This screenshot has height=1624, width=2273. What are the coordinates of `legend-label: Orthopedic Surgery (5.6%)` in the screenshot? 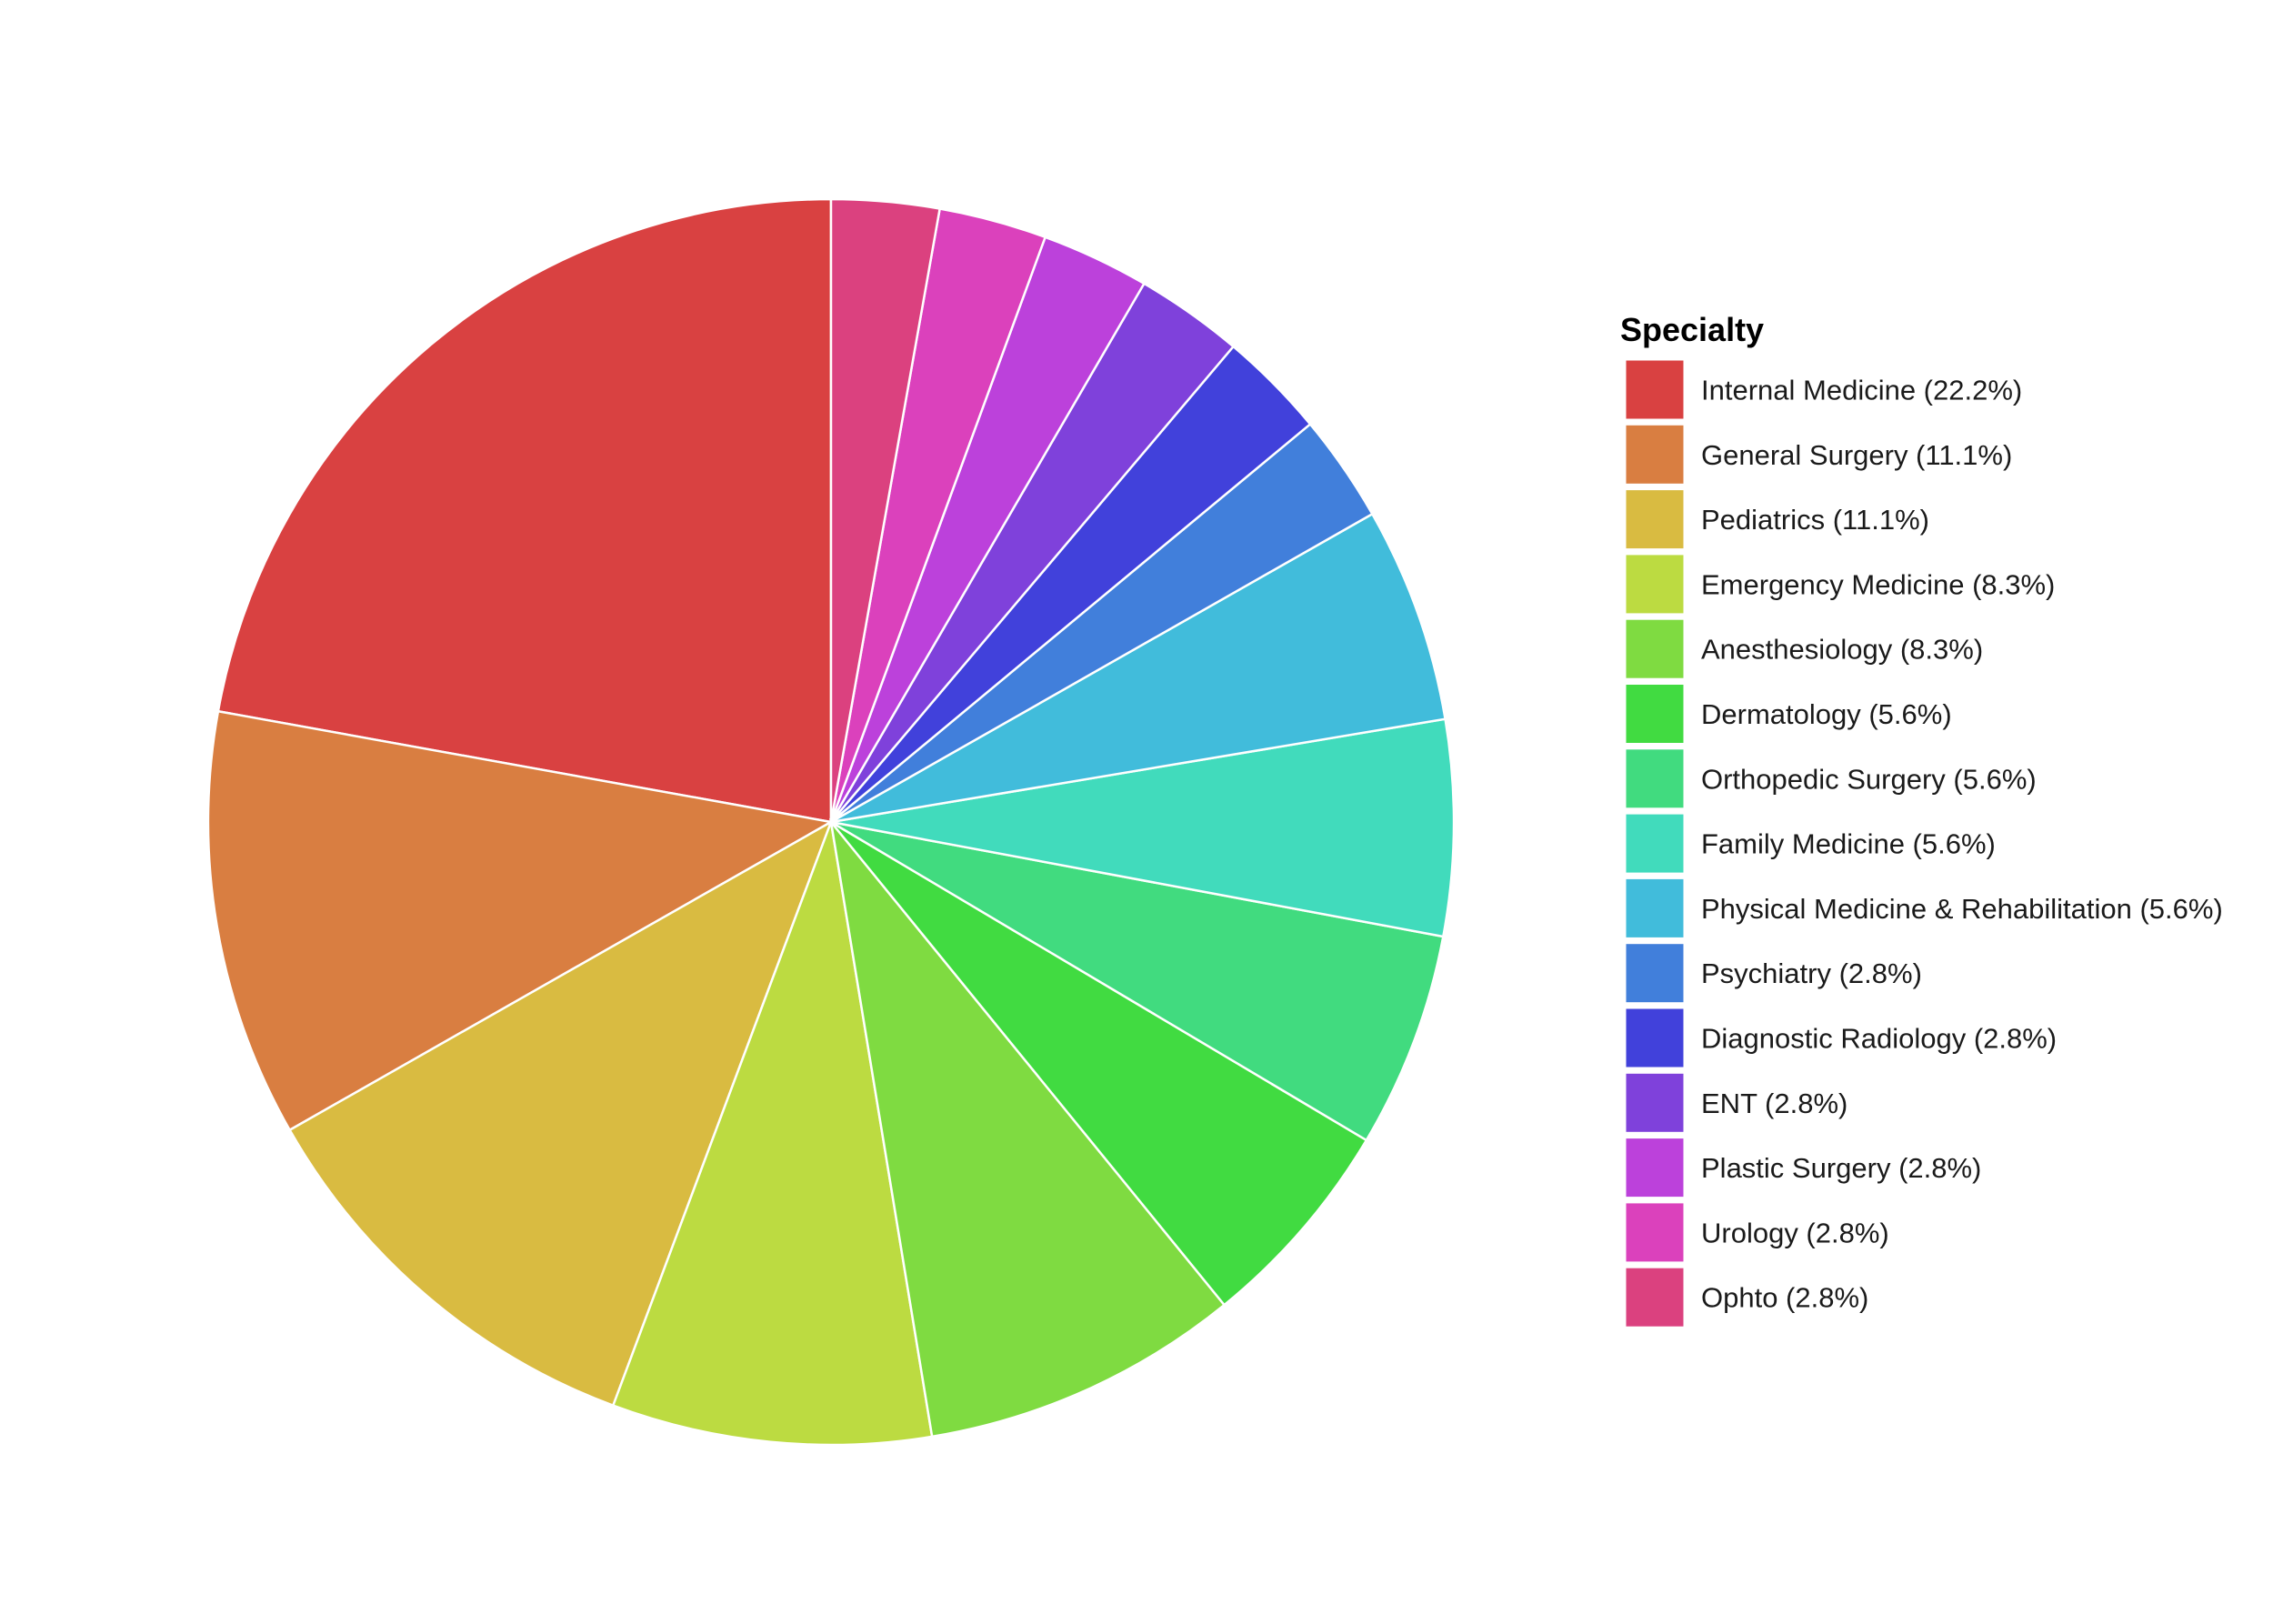 It's located at (1869, 779).